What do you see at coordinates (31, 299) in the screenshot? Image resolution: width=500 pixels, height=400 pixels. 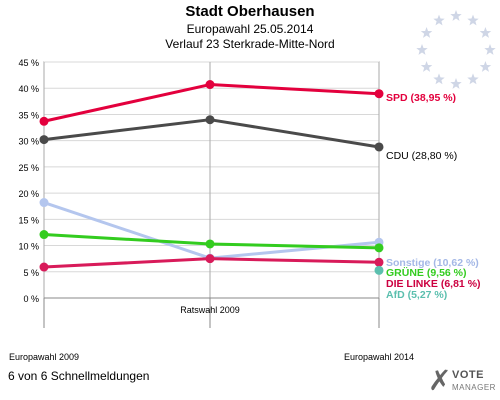 I see `y-tick-label: 0 %` at bounding box center [31, 299].